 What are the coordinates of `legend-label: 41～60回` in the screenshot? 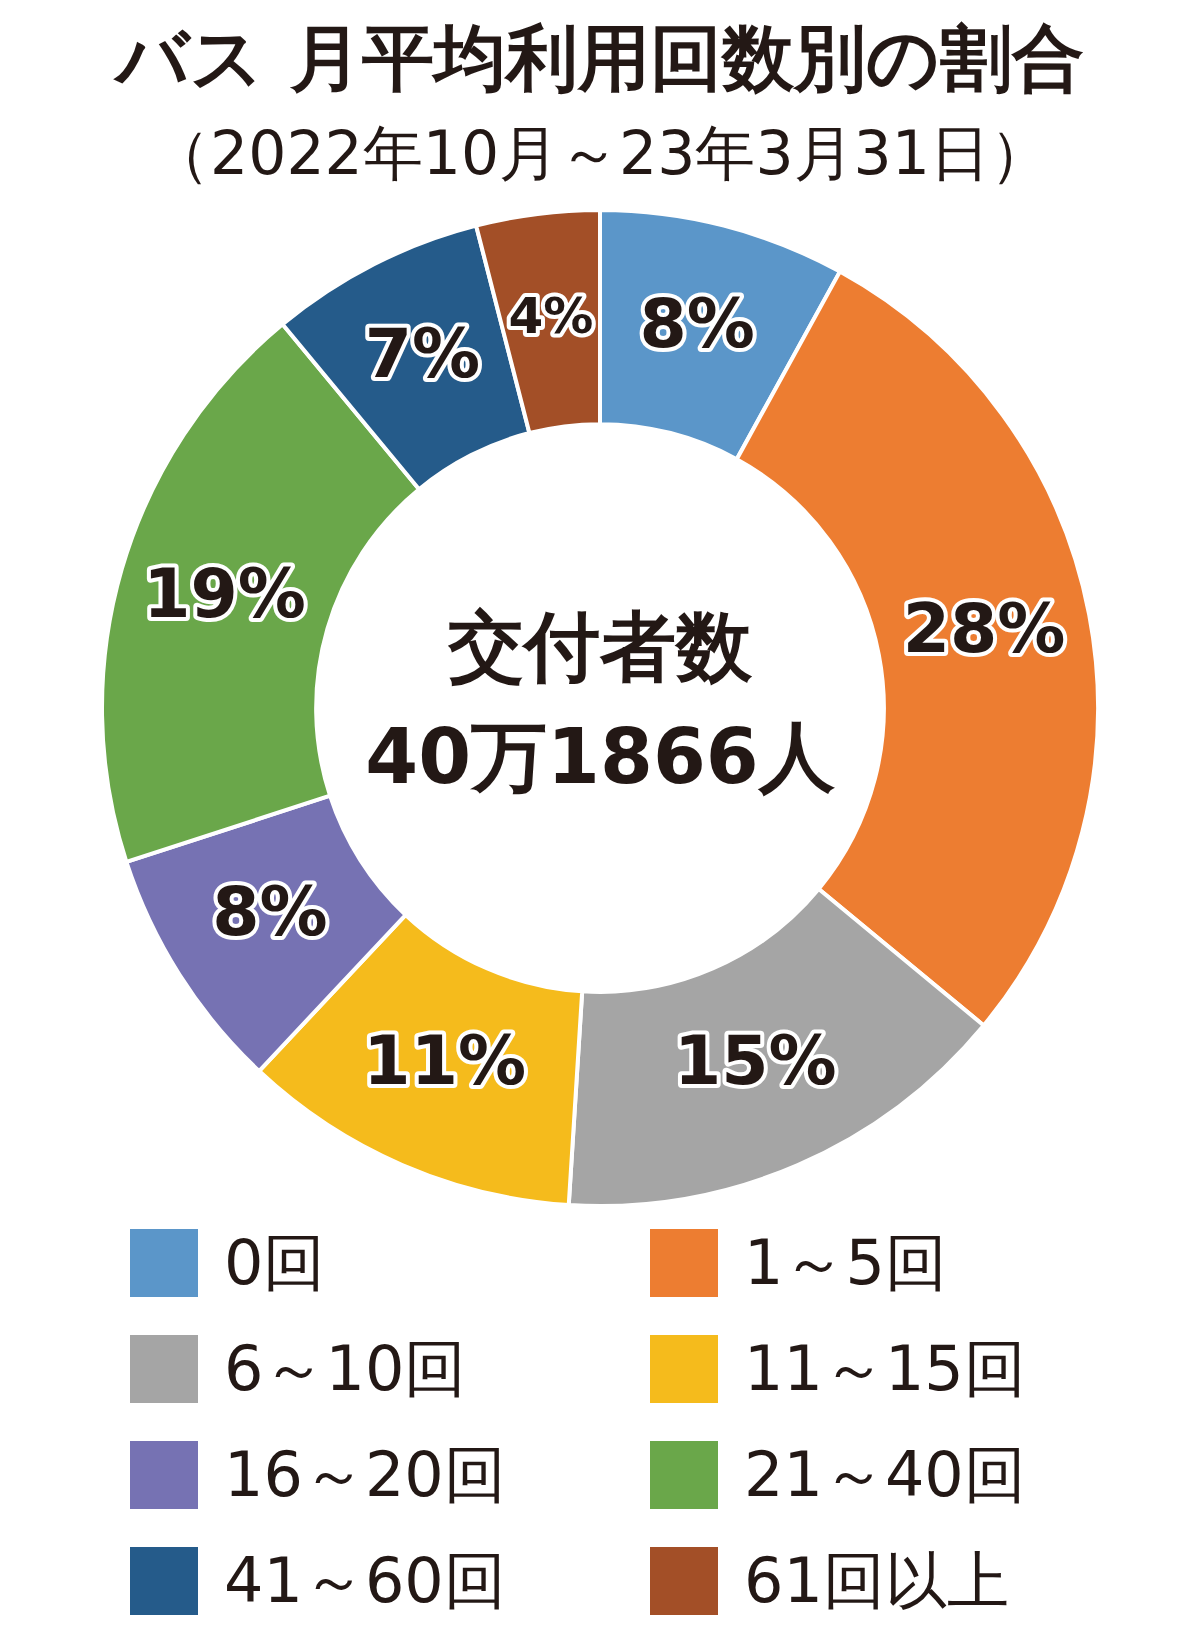 It's located at (365, 1580).